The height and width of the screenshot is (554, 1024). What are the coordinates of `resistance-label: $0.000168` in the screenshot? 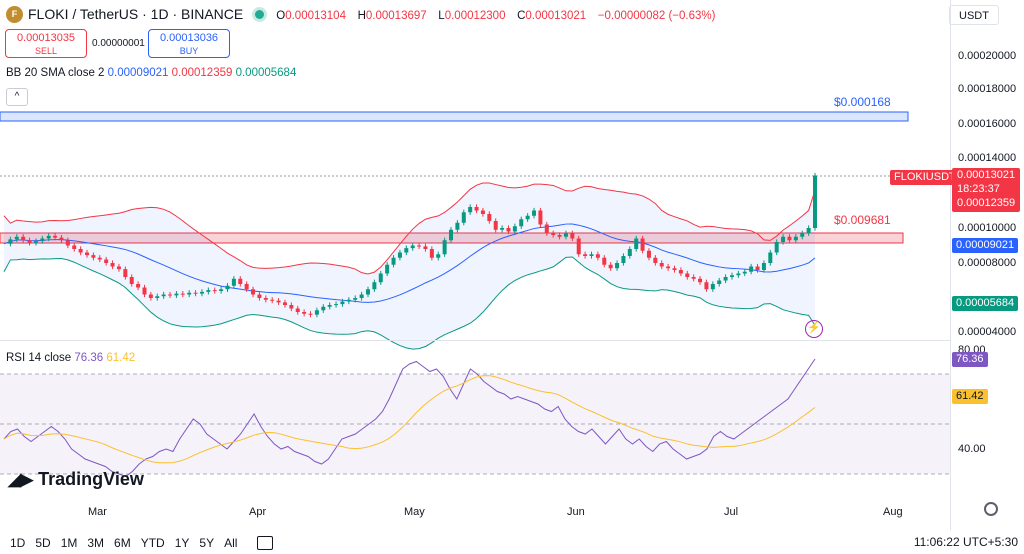 It's located at (862, 102).